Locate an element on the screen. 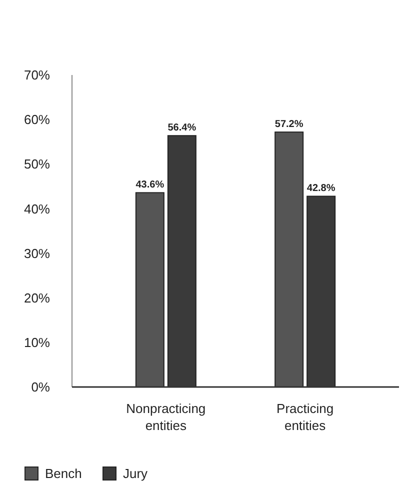  y-tick-label: 20% is located at coordinates (37, 298).